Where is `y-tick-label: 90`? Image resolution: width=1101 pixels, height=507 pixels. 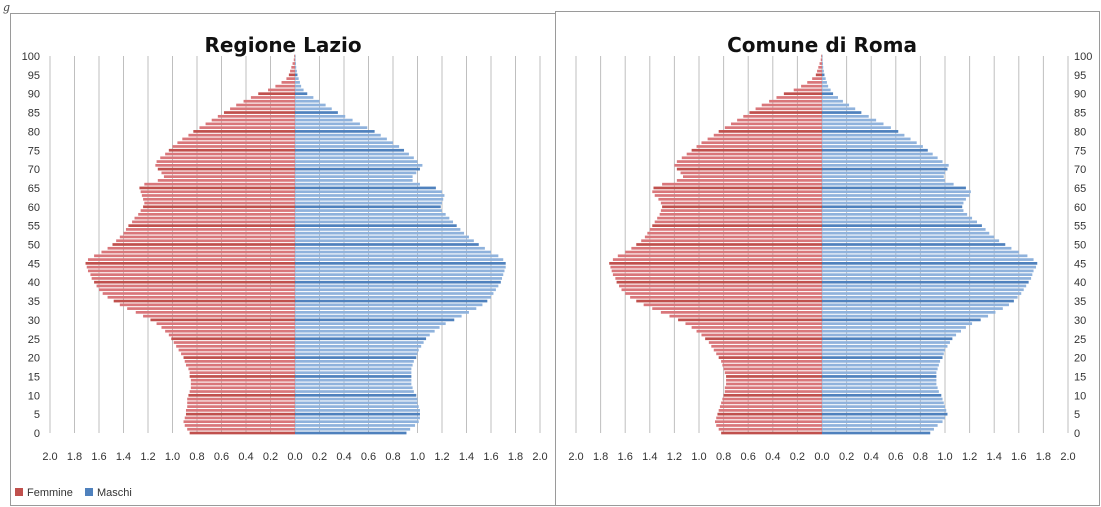 y-tick-label: 90 is located at coordinates (1080, 95).